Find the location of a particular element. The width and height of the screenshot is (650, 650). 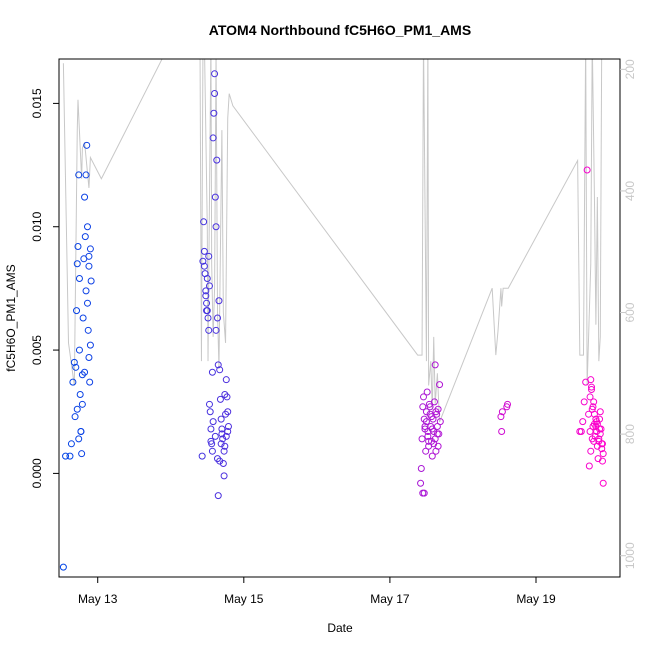

x-axis-label: Date is located at coordinates (340, 628).